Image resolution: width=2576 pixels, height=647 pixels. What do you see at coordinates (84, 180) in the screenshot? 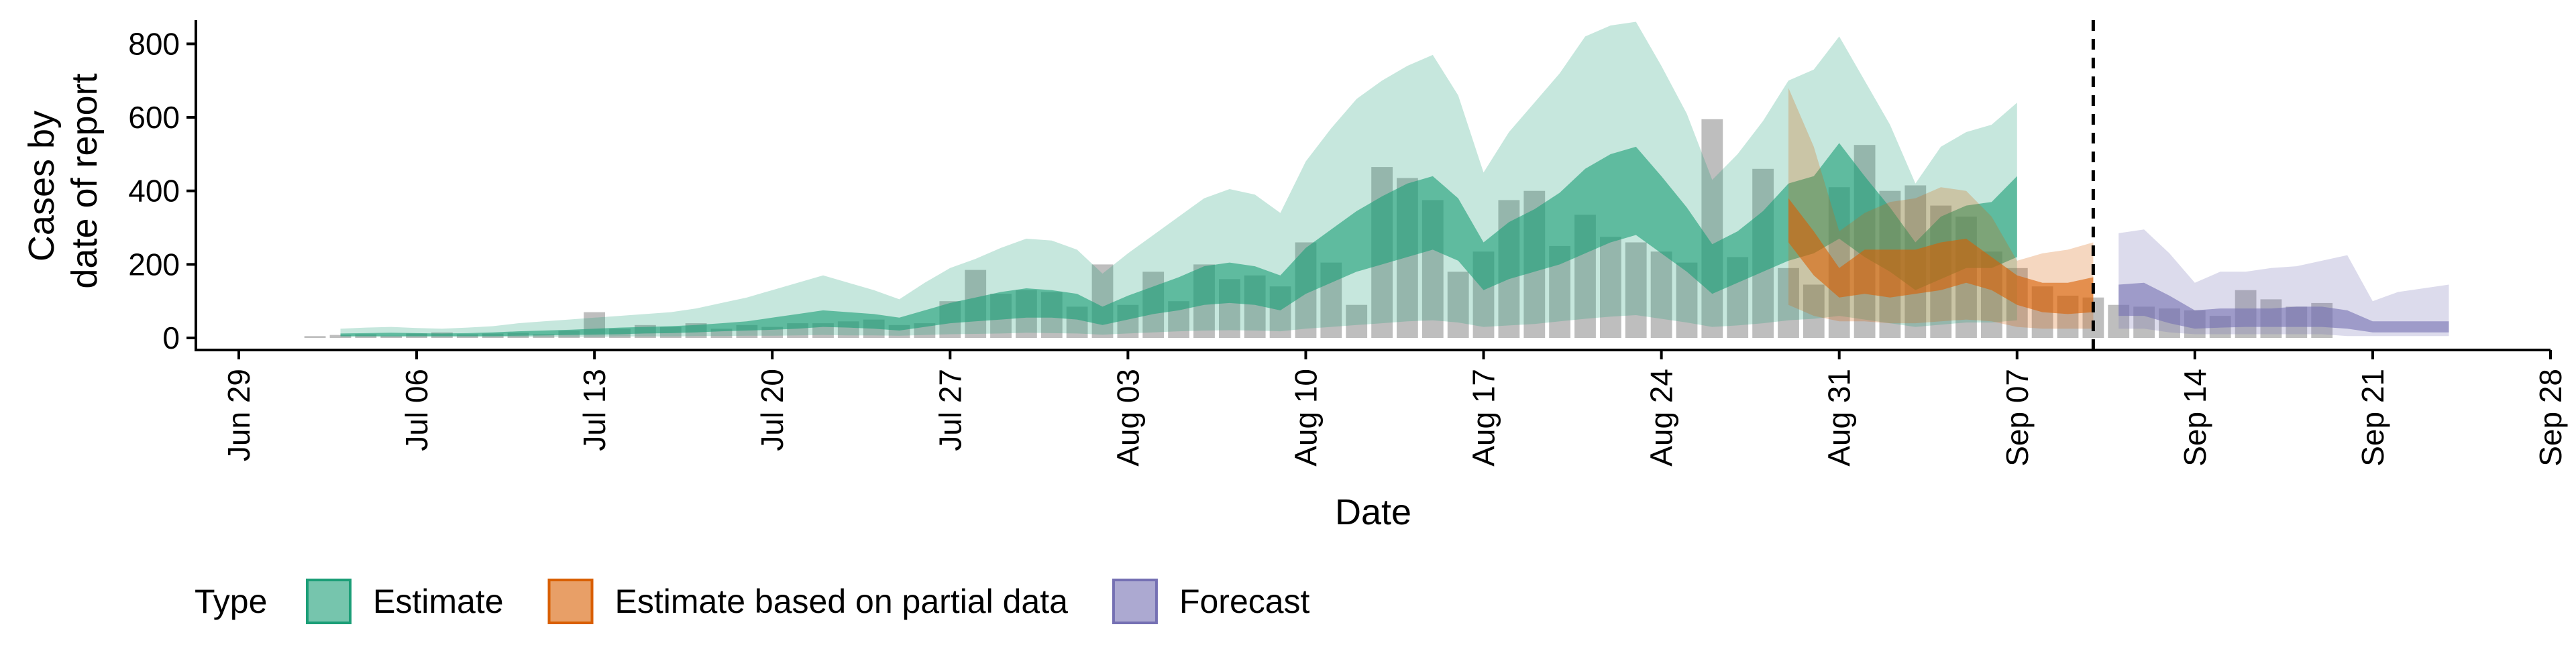
I see `y-axis-title-line-2: date of report` at bounding box center [84, 180].